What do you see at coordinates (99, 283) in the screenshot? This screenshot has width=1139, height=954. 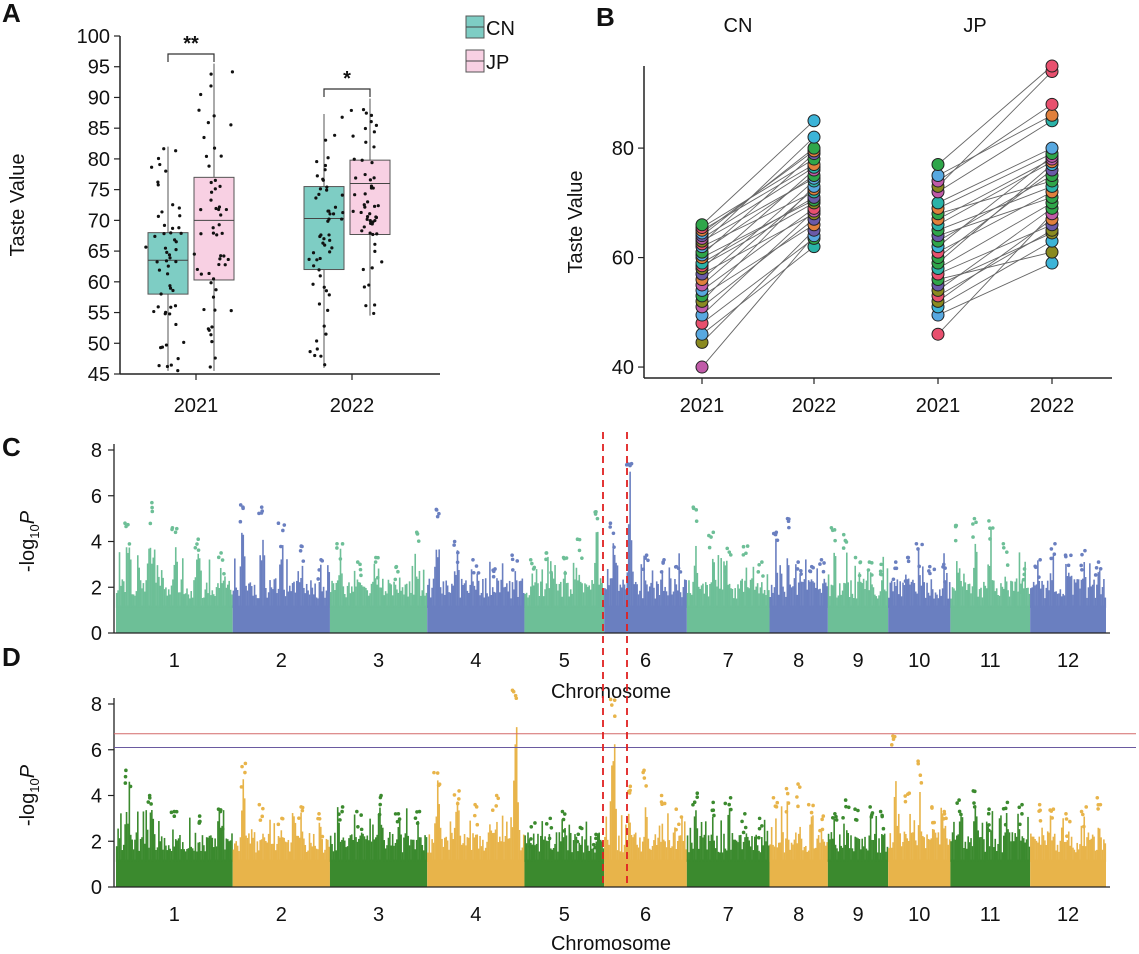 I see `y-tick-label: 60` at bounding box center [99, 283].